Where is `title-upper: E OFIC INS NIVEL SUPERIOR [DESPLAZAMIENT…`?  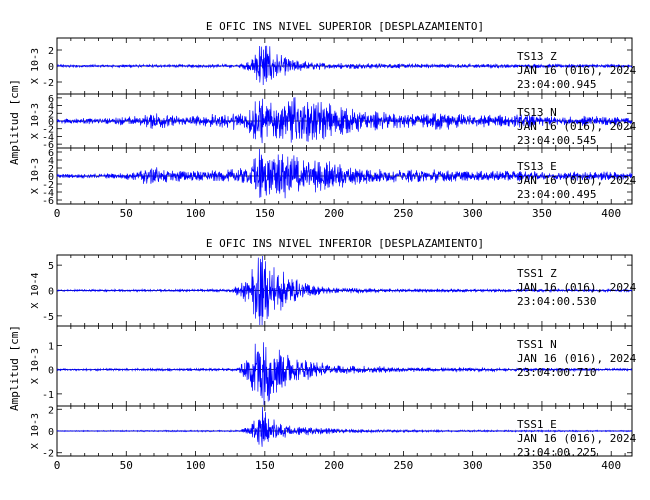 title-upper: E OFIC INS NIVEL SUPERIOR [DESPLAZAMIENT… is located at coordinates (345, 26).